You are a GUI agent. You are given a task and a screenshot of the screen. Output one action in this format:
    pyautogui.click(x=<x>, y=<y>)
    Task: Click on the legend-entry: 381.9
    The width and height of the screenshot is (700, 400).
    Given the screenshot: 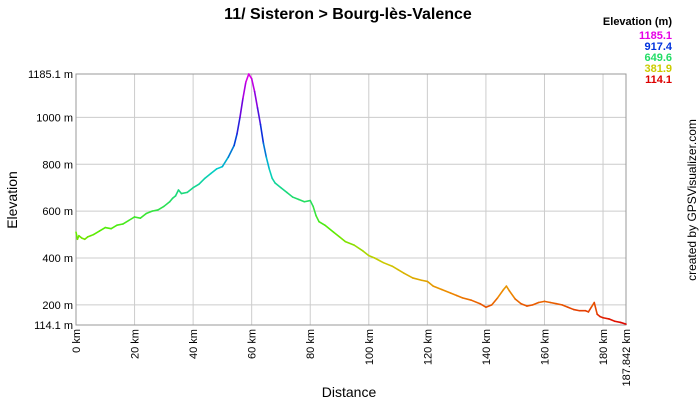 What is the action you would take?
    pyautogui.click(x=658, y=69)
    